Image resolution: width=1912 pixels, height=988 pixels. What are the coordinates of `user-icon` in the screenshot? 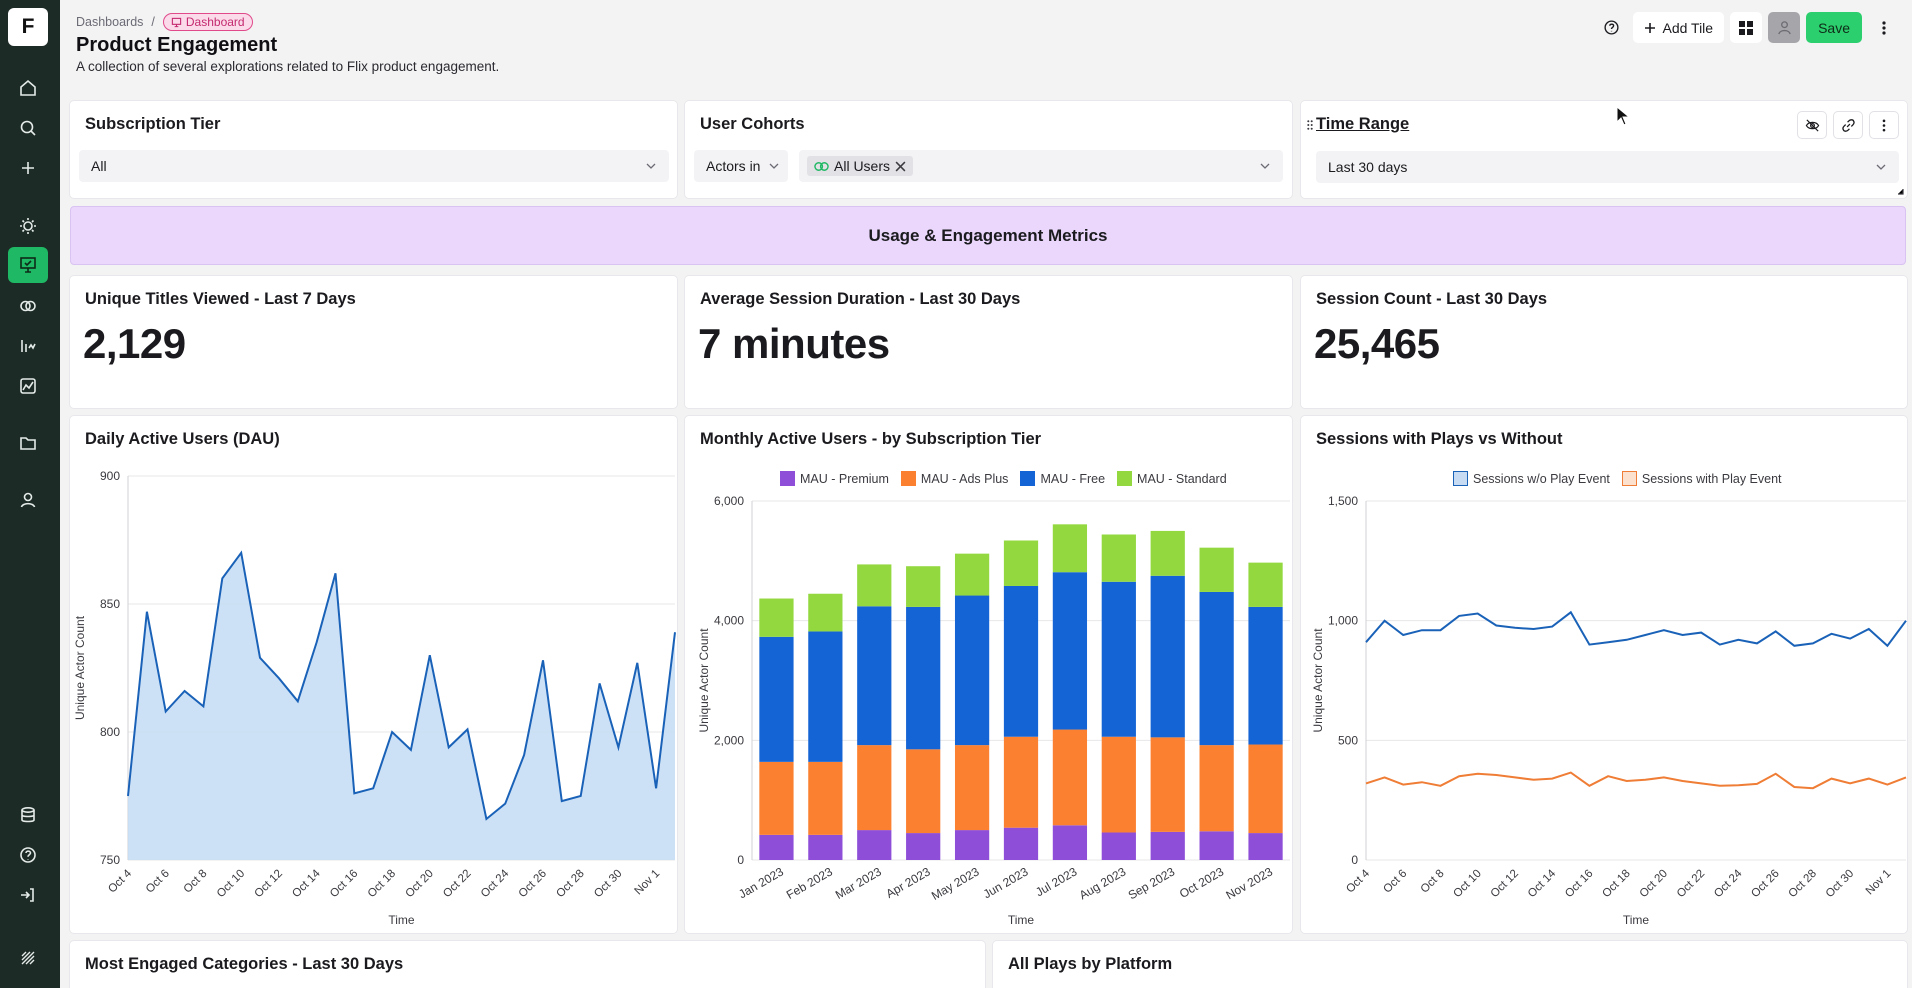 It's located at (28, 500).